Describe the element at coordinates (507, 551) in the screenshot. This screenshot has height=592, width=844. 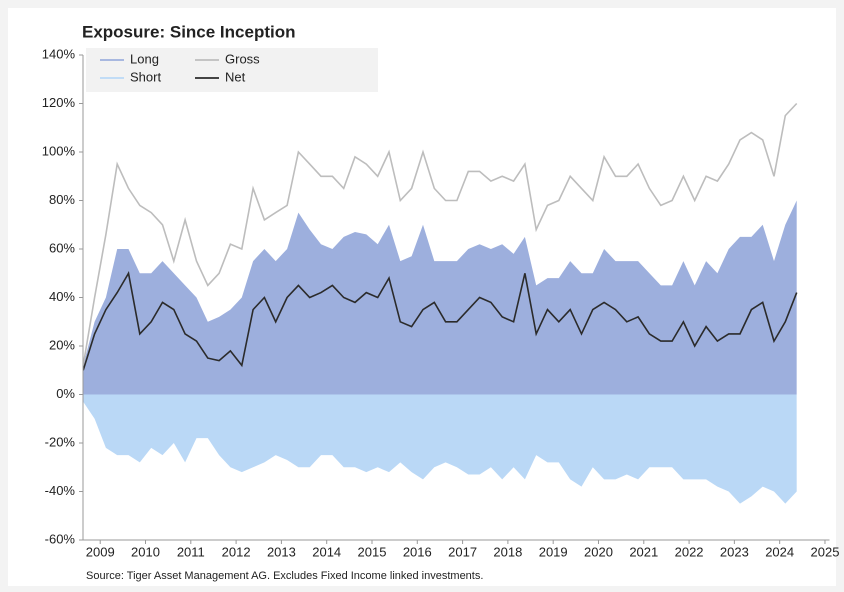
I see `x-tick-label: 2018` at that location.